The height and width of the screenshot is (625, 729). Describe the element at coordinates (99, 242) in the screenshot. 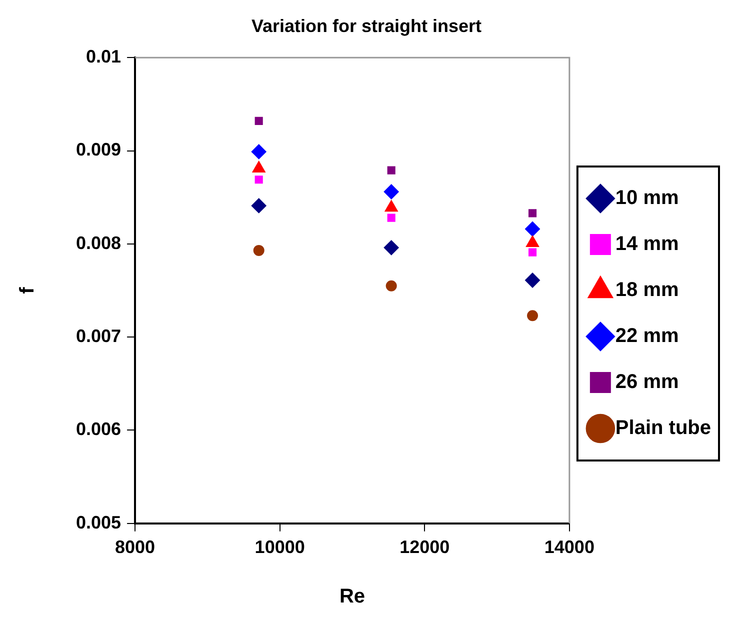

I see `y-tick-label: 0.008` at that location.